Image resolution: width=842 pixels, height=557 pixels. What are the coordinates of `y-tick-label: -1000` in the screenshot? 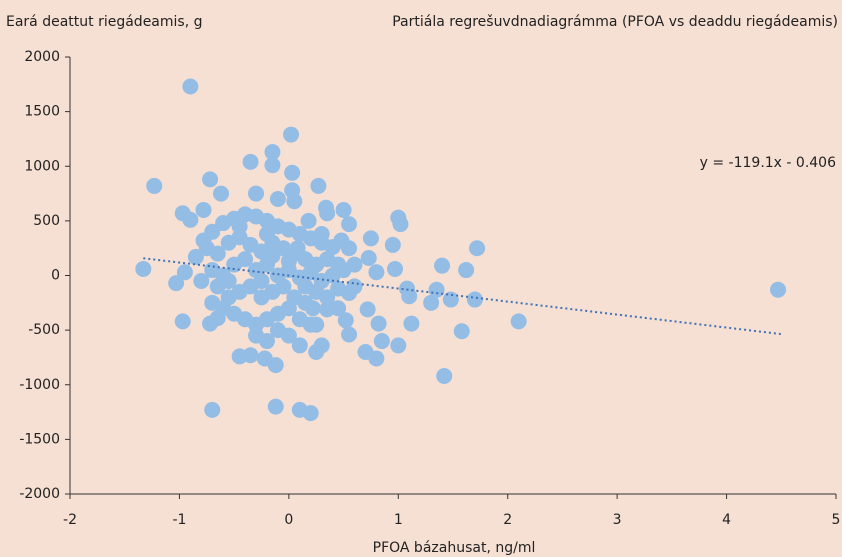 It's located at (39, 385).